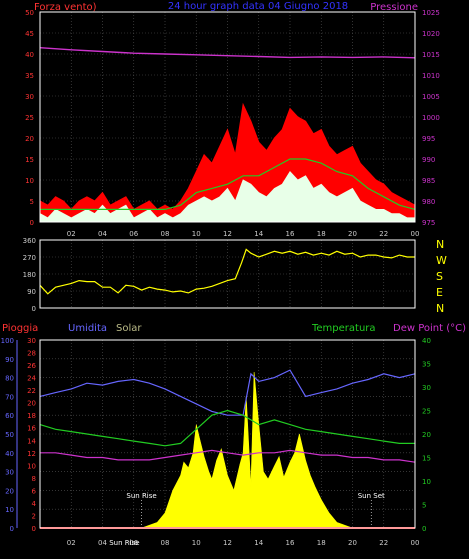 This screenshot has height=559, width=469. Describe the element at coordinates (290, 543) in the screenshot. I see `rain-x-tick: 16` at that location.